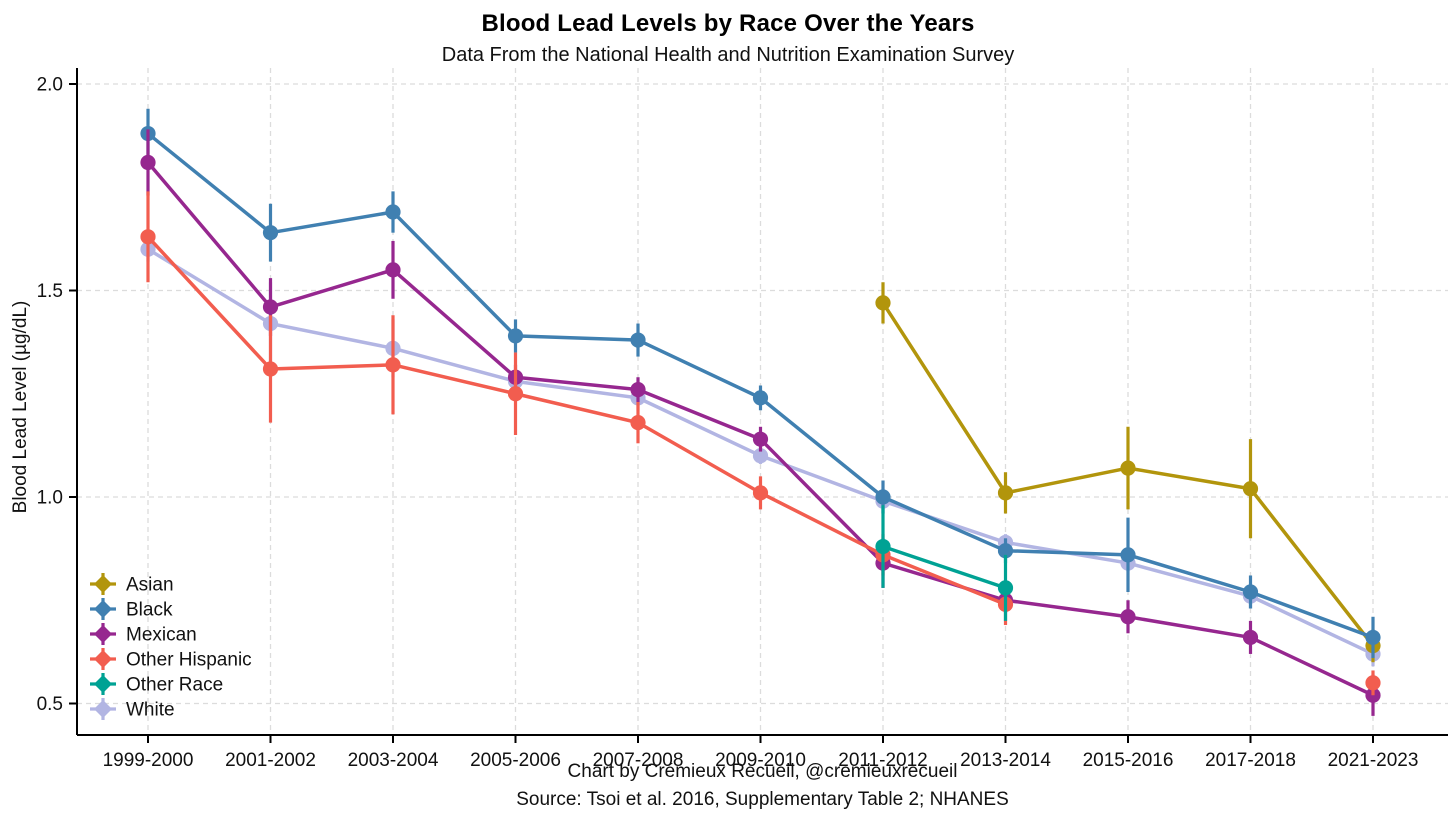  Describe the element at coordinates (150, 710) in the screenshot. I see `legend-label: White` at that location.